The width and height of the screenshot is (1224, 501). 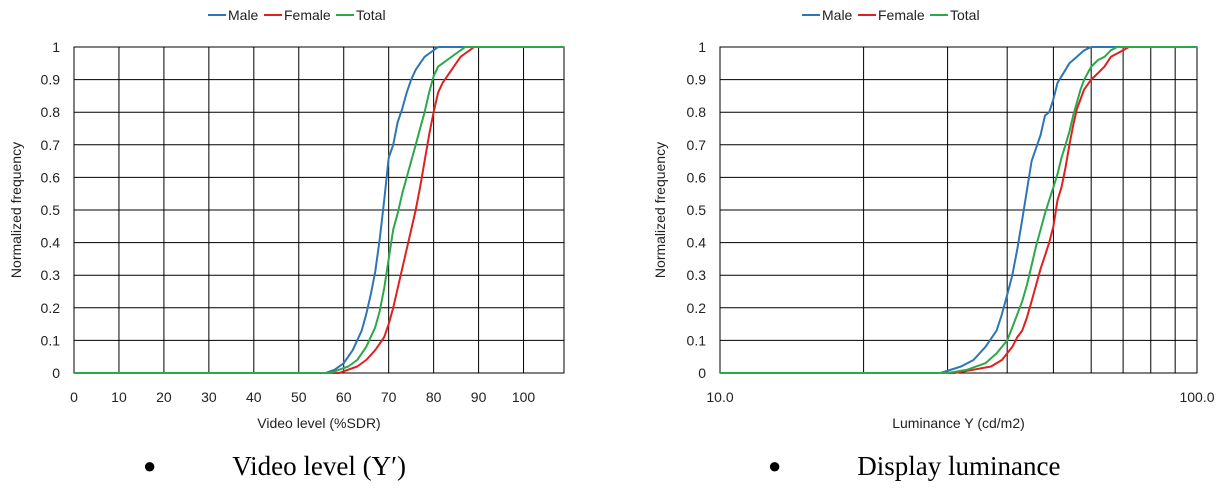 What do you see at coordinates (959, 465) in the screenshot?
I see `caption-display-luminance-text: Display luminance` at bounding box center [959, 465].